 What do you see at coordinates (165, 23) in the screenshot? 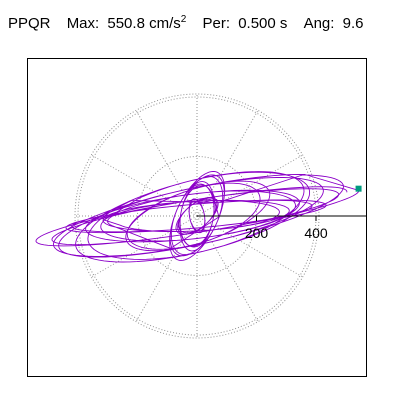
I see `max-unit-base: cm/s` at bounding box center [165, 23].